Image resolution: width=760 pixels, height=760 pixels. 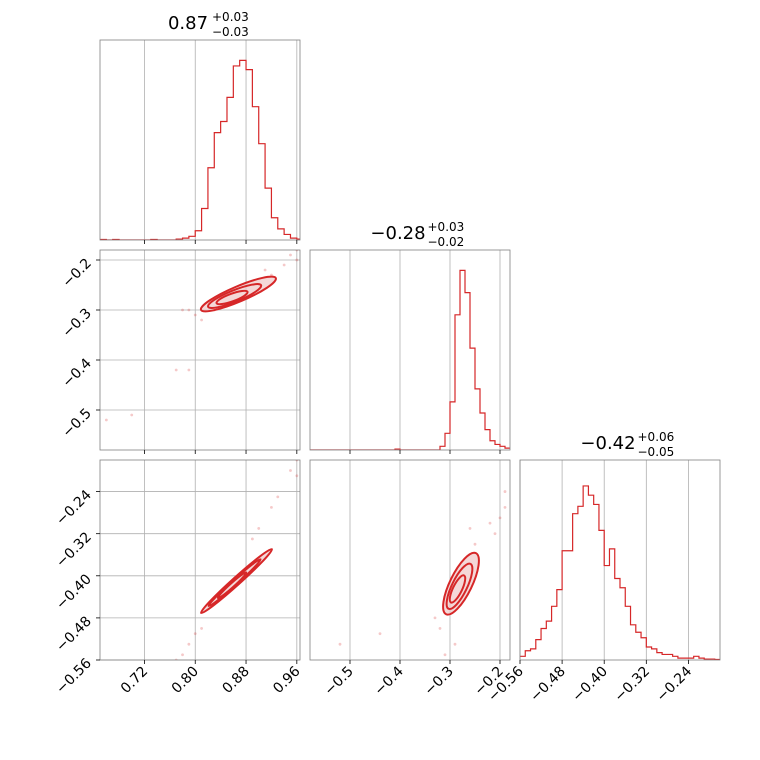 I want to click on panel-2-0-frame, so click(x=200, y=560).